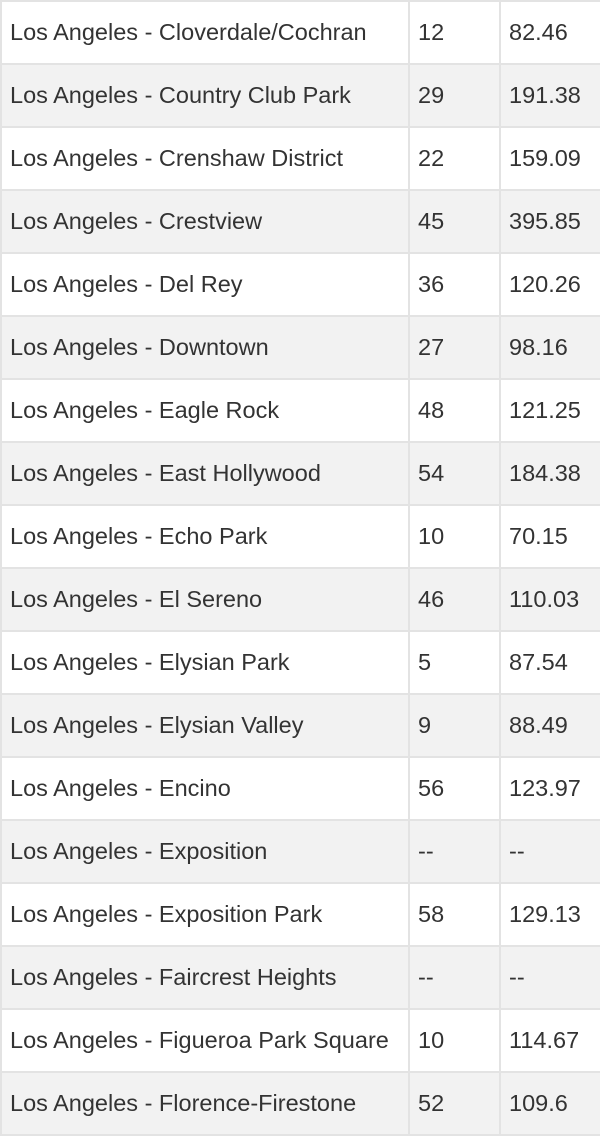 The image size is (600, 1136). Describe the element at coordinates (205, 473) in the screenshot. I see `neighborhood-cell: Los Angeles - East Hollywood` at that location.